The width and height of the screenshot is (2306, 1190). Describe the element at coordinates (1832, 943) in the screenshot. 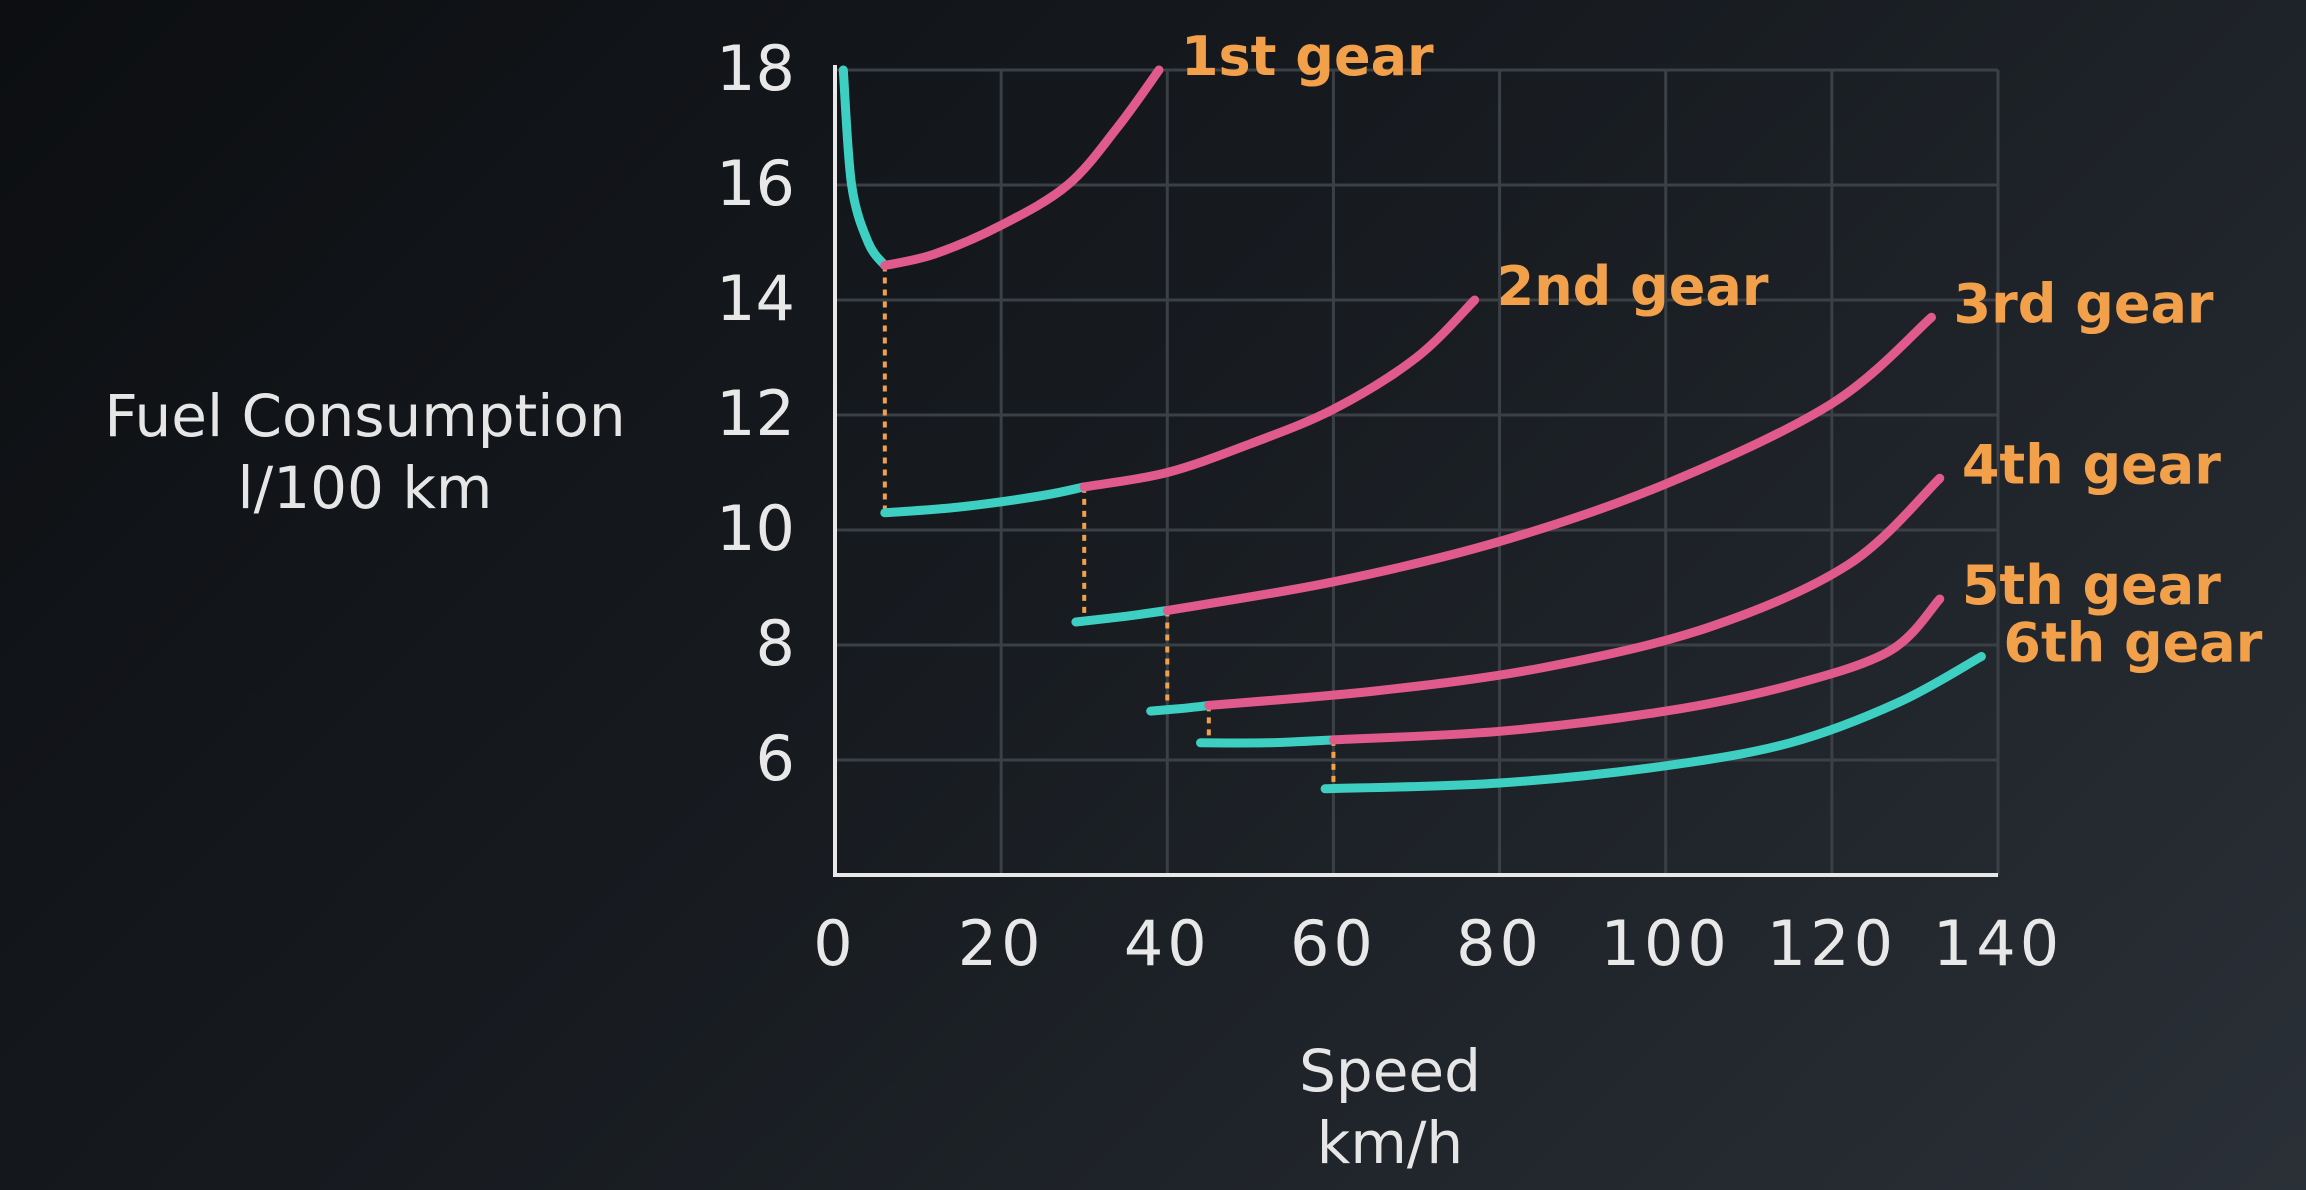

I see `x-tick-label: 120` at that location.